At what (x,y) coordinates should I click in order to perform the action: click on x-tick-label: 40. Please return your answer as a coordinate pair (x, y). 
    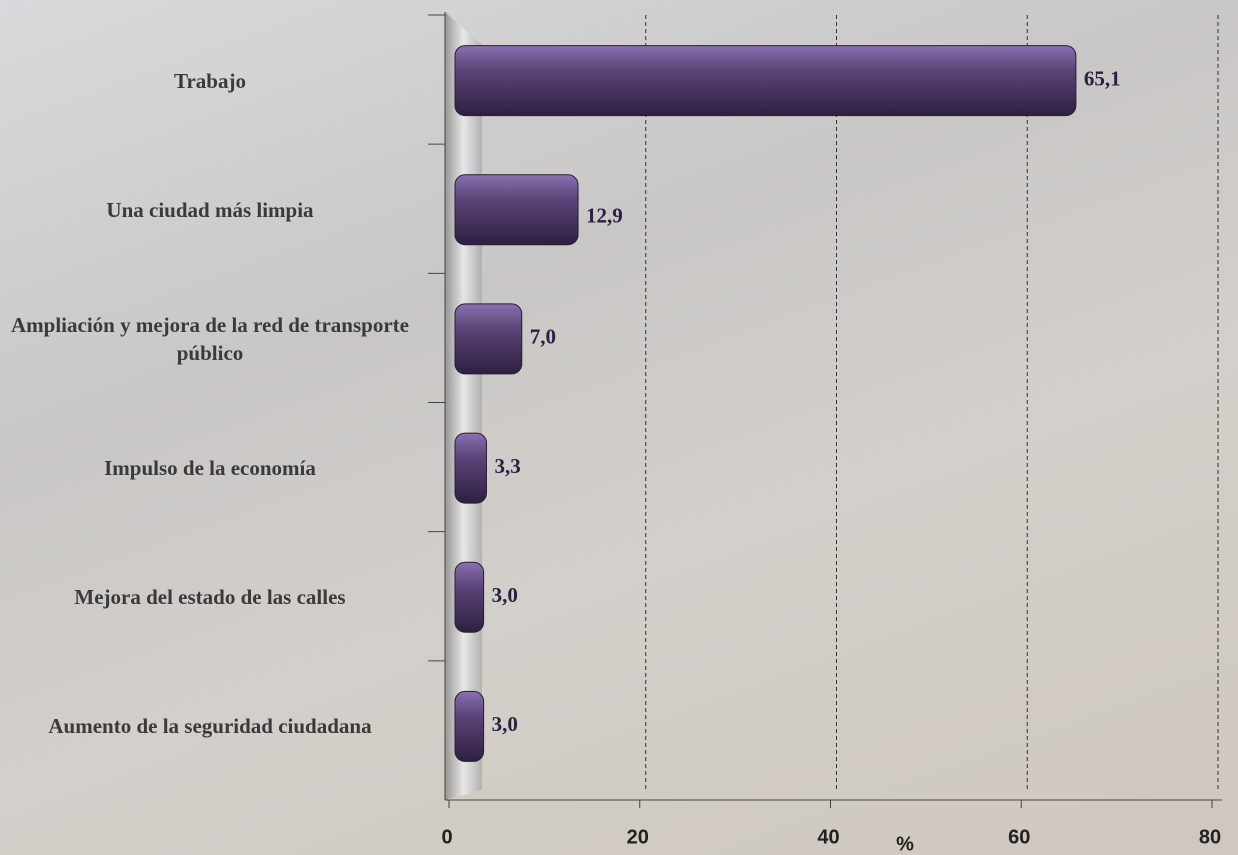
    Looking at the image, I should click on (828, 837).